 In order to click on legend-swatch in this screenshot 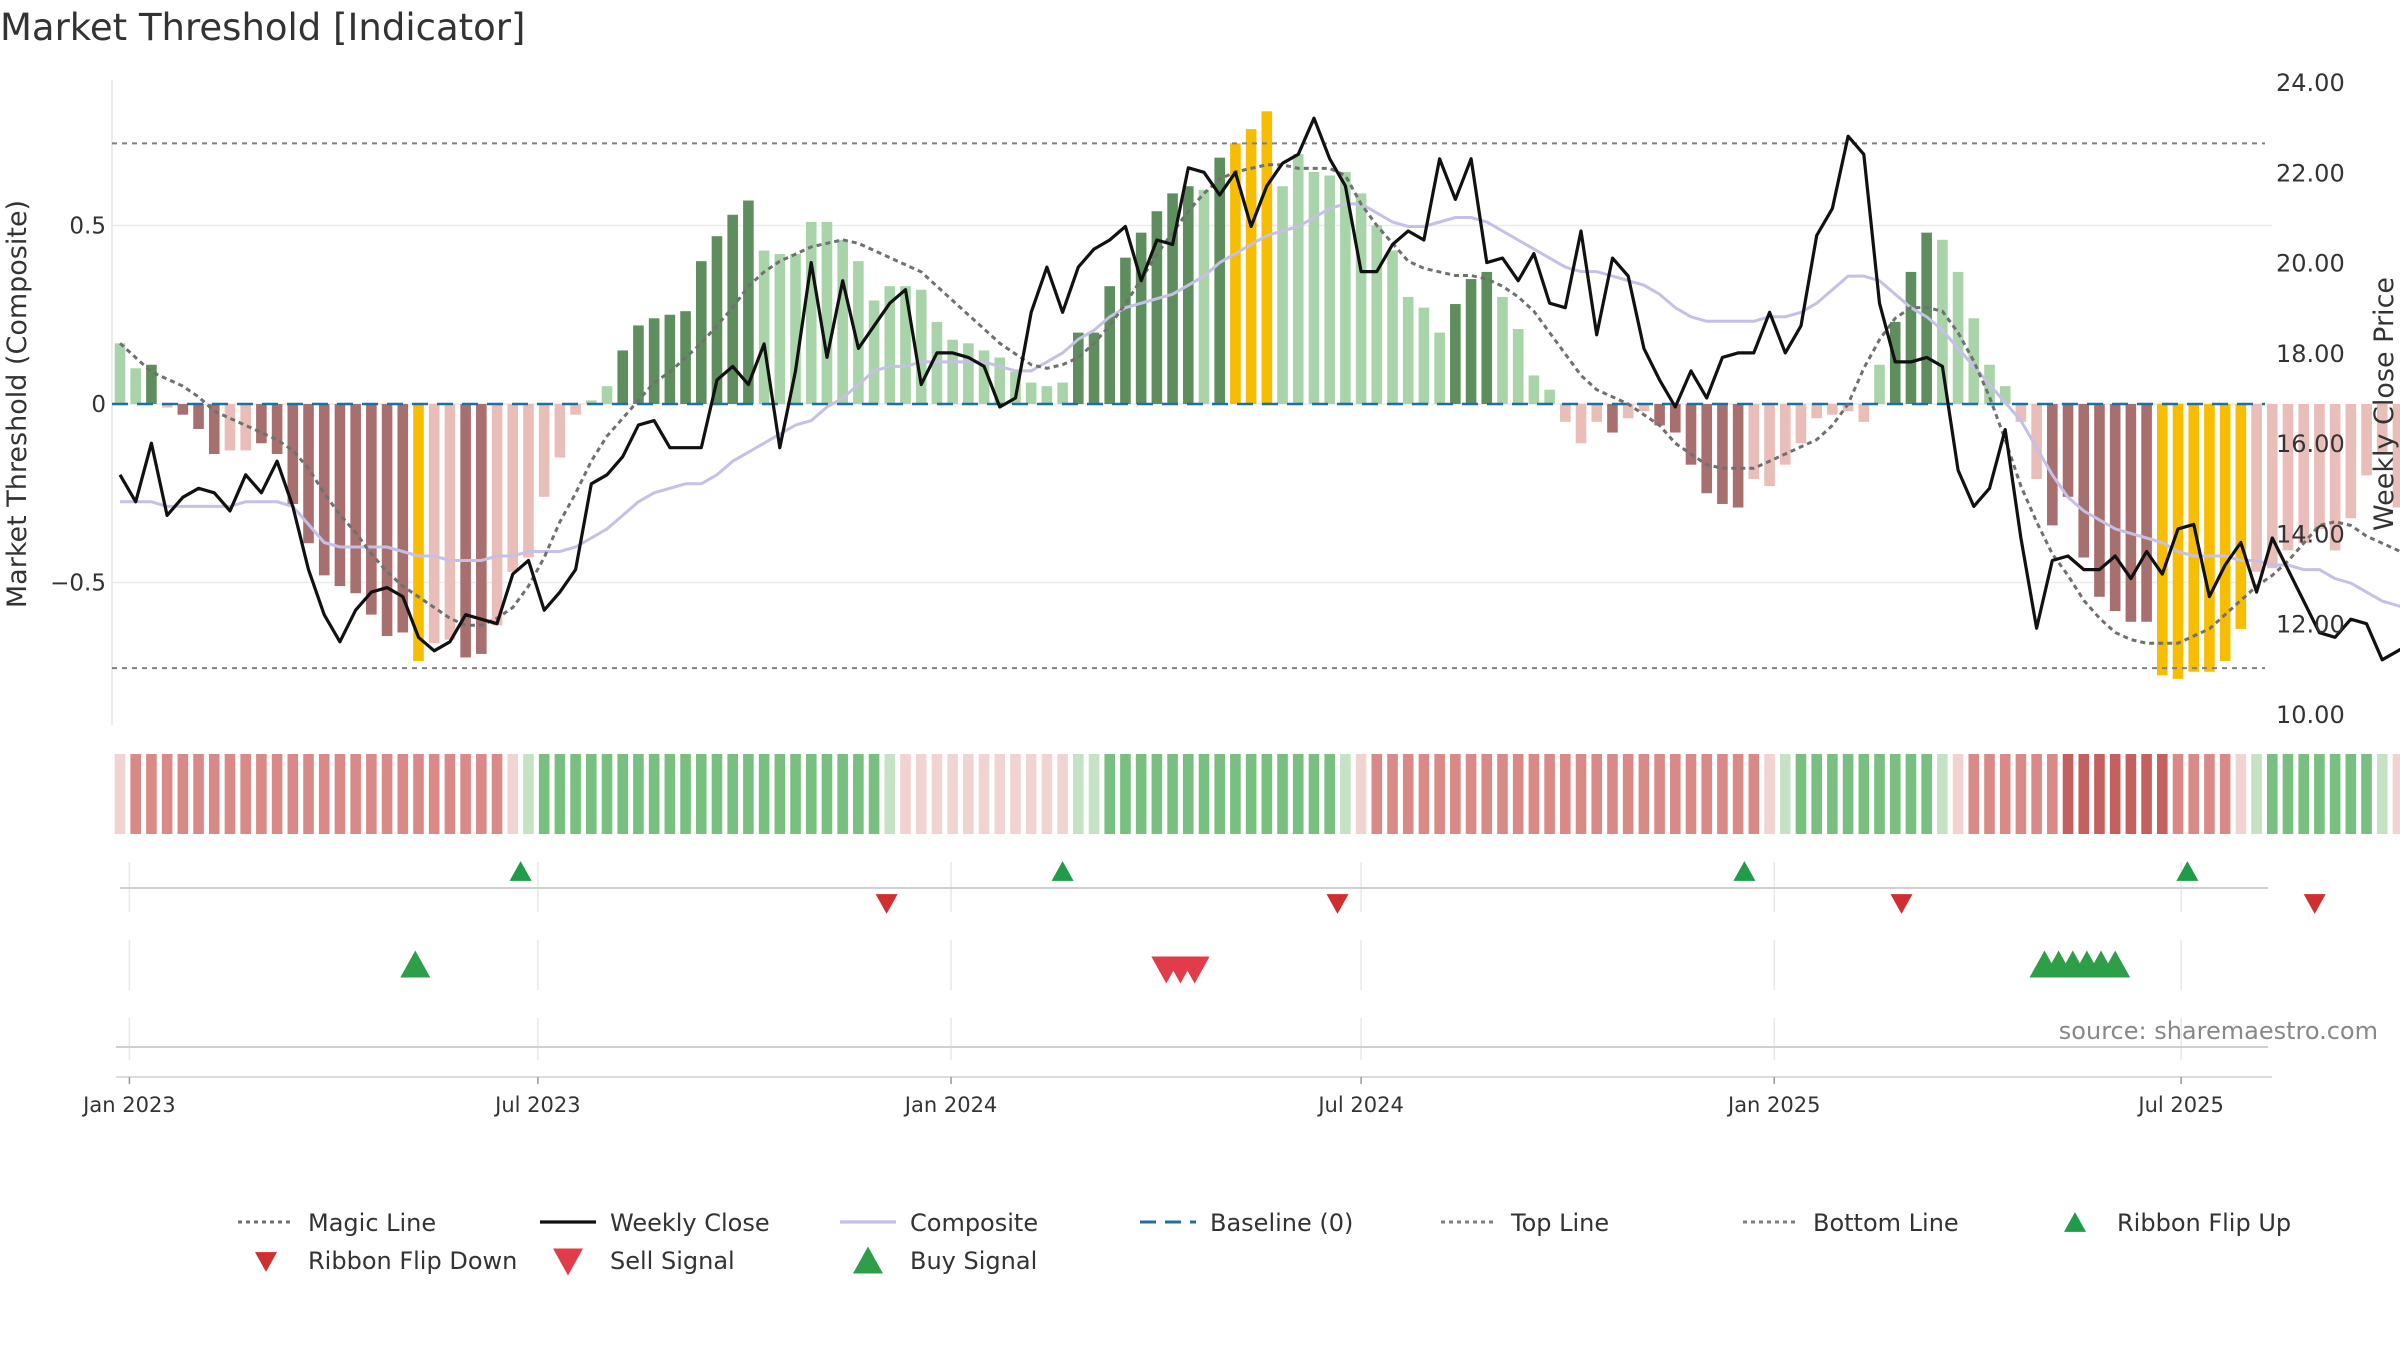, I will do `click(2075, 1222)`.